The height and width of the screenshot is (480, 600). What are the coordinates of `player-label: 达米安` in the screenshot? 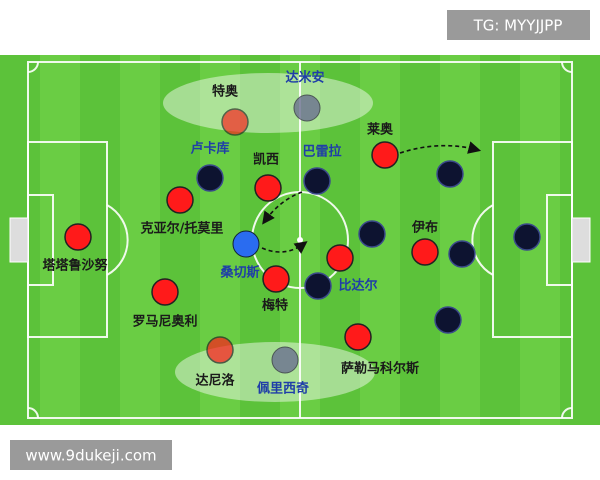 It's located at (304, 78).